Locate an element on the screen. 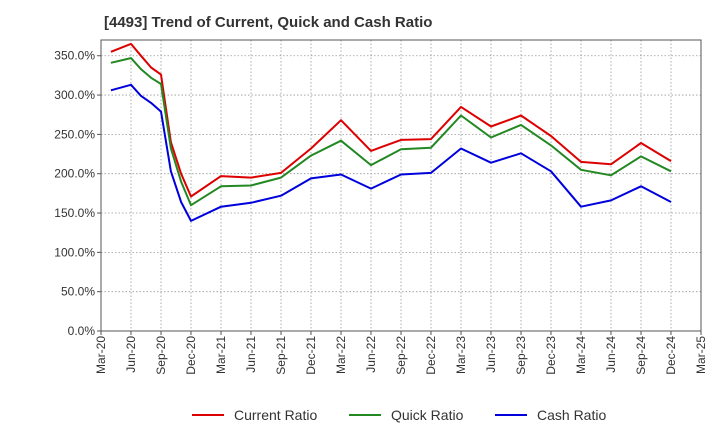  x-tick-label: Mar-23 is located at coordinates (461, 355).